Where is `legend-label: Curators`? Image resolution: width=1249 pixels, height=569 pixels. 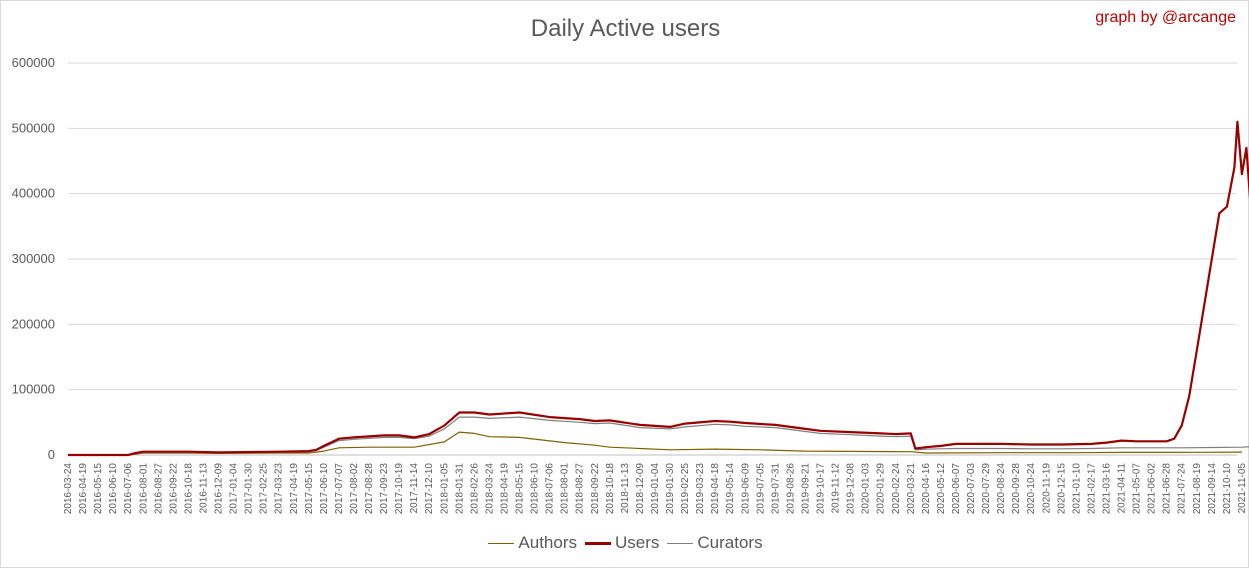
legend-label: Curators is located at coordinates (730, 542).